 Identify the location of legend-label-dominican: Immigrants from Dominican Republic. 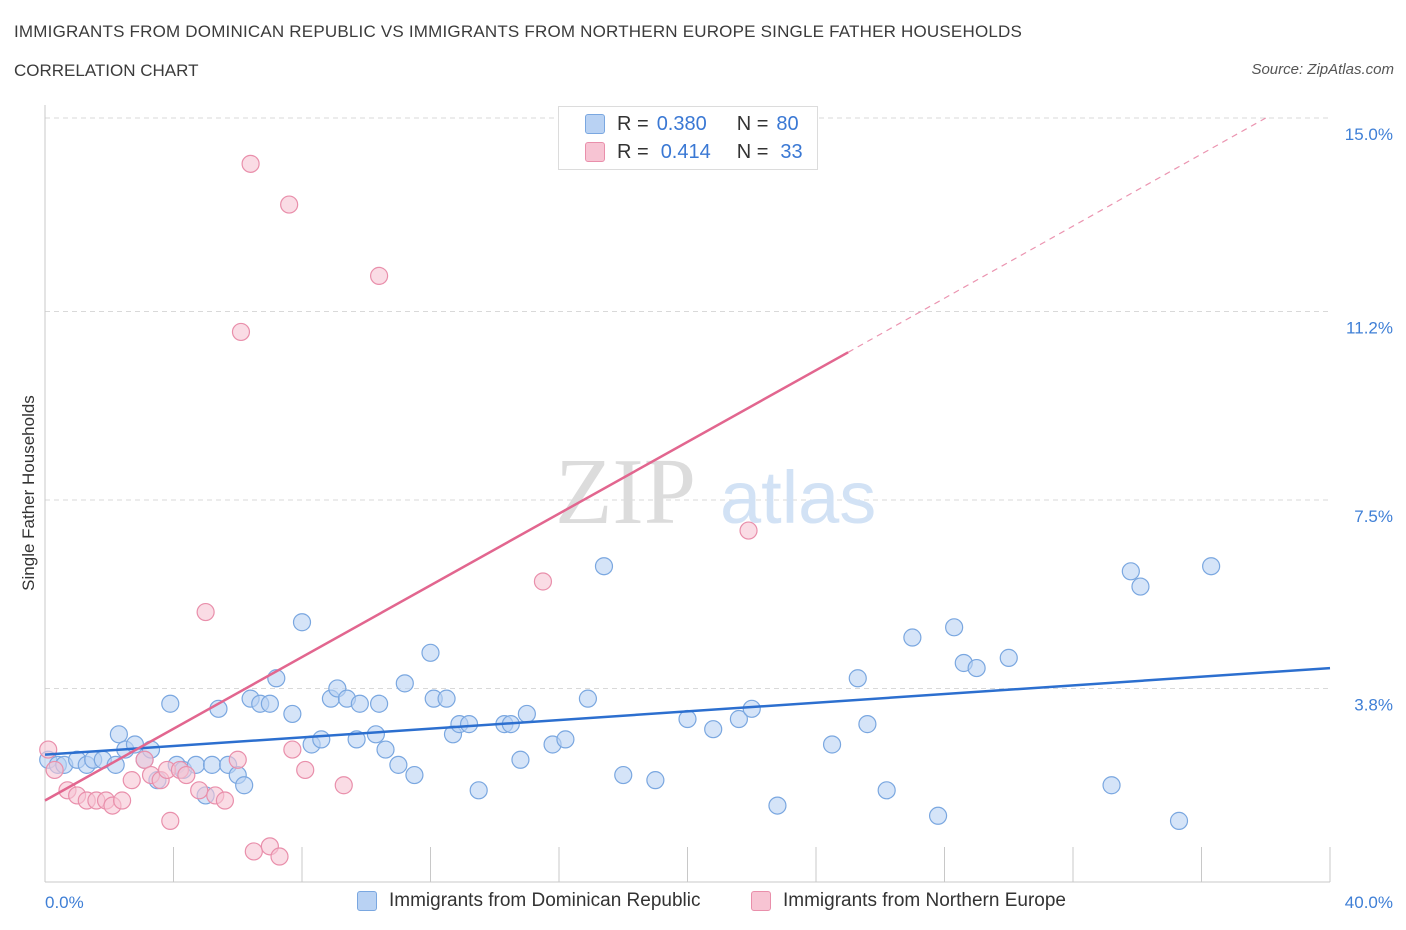
(545, 900).